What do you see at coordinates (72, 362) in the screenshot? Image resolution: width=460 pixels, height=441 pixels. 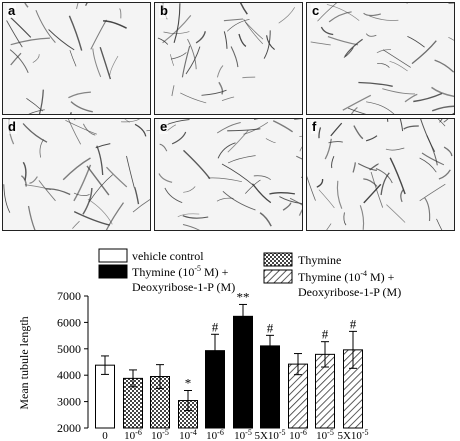 I see `y-ticks: 2000 3000 4000 5000 6000 7000` at bounding box center [72, 362].